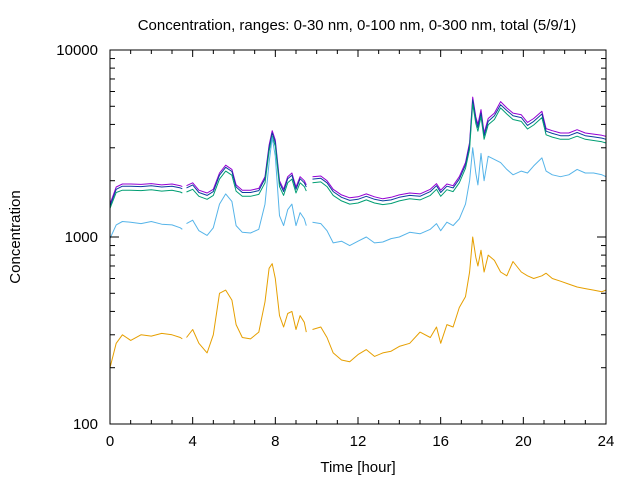 This screenshot has height=480, width=640. I want to click on y-tick-label: 1000, so click(81, 237).